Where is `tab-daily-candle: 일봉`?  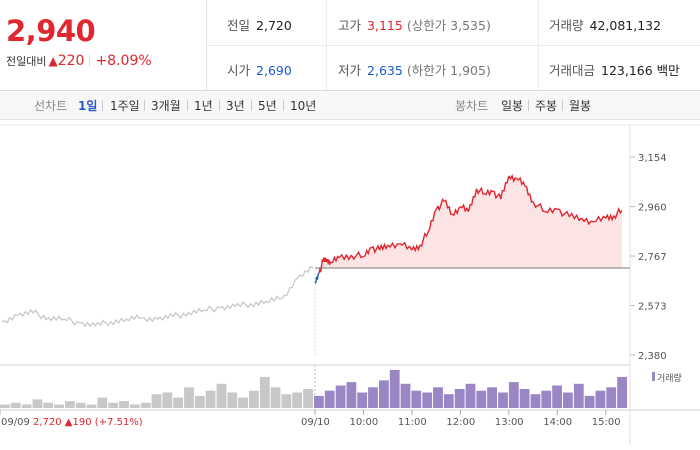 tab-daily-candle: 일봉 is located at coordinates (512, 106).